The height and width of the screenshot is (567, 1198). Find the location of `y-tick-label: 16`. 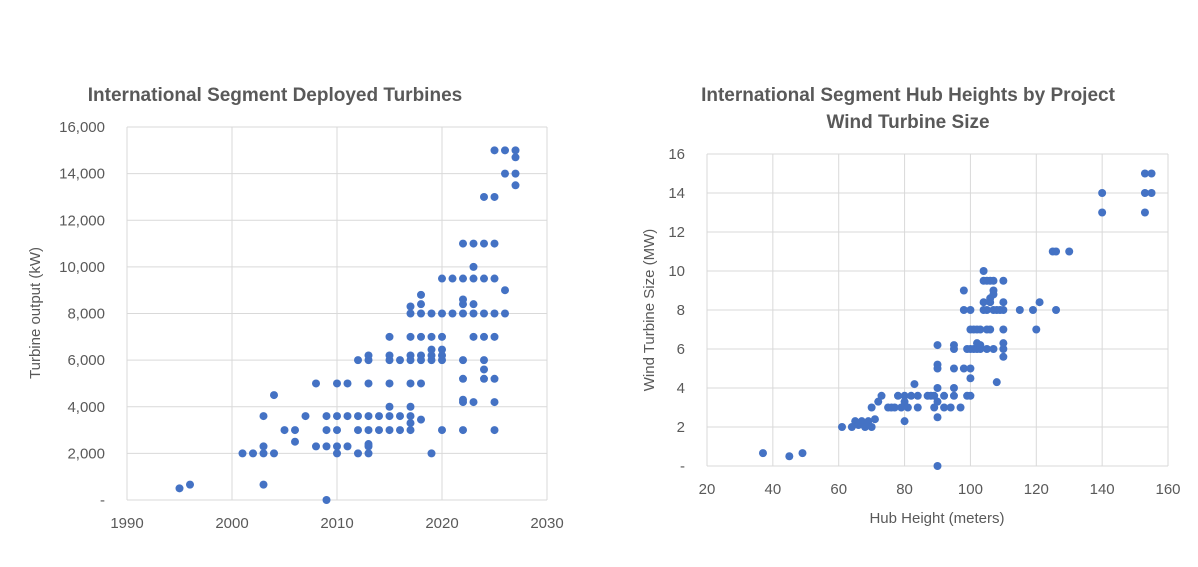

y-tick-label: 16 is located at coordinates (676, 154).